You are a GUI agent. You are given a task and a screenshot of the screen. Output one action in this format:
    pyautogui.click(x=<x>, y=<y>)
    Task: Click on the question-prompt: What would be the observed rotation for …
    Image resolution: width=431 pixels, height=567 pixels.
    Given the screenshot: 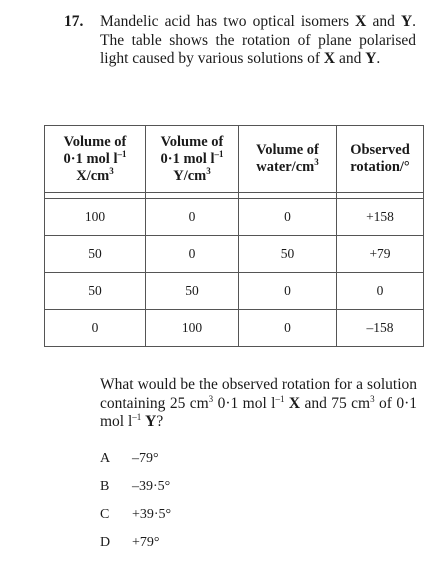 What is the action you would take?
    pyautogui.click(x=258, y=403)
    